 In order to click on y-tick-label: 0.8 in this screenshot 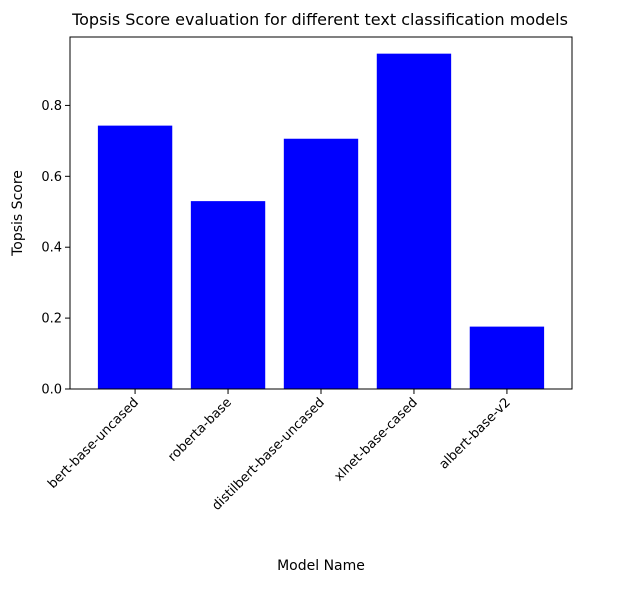, I will do `click(51, 106)`.